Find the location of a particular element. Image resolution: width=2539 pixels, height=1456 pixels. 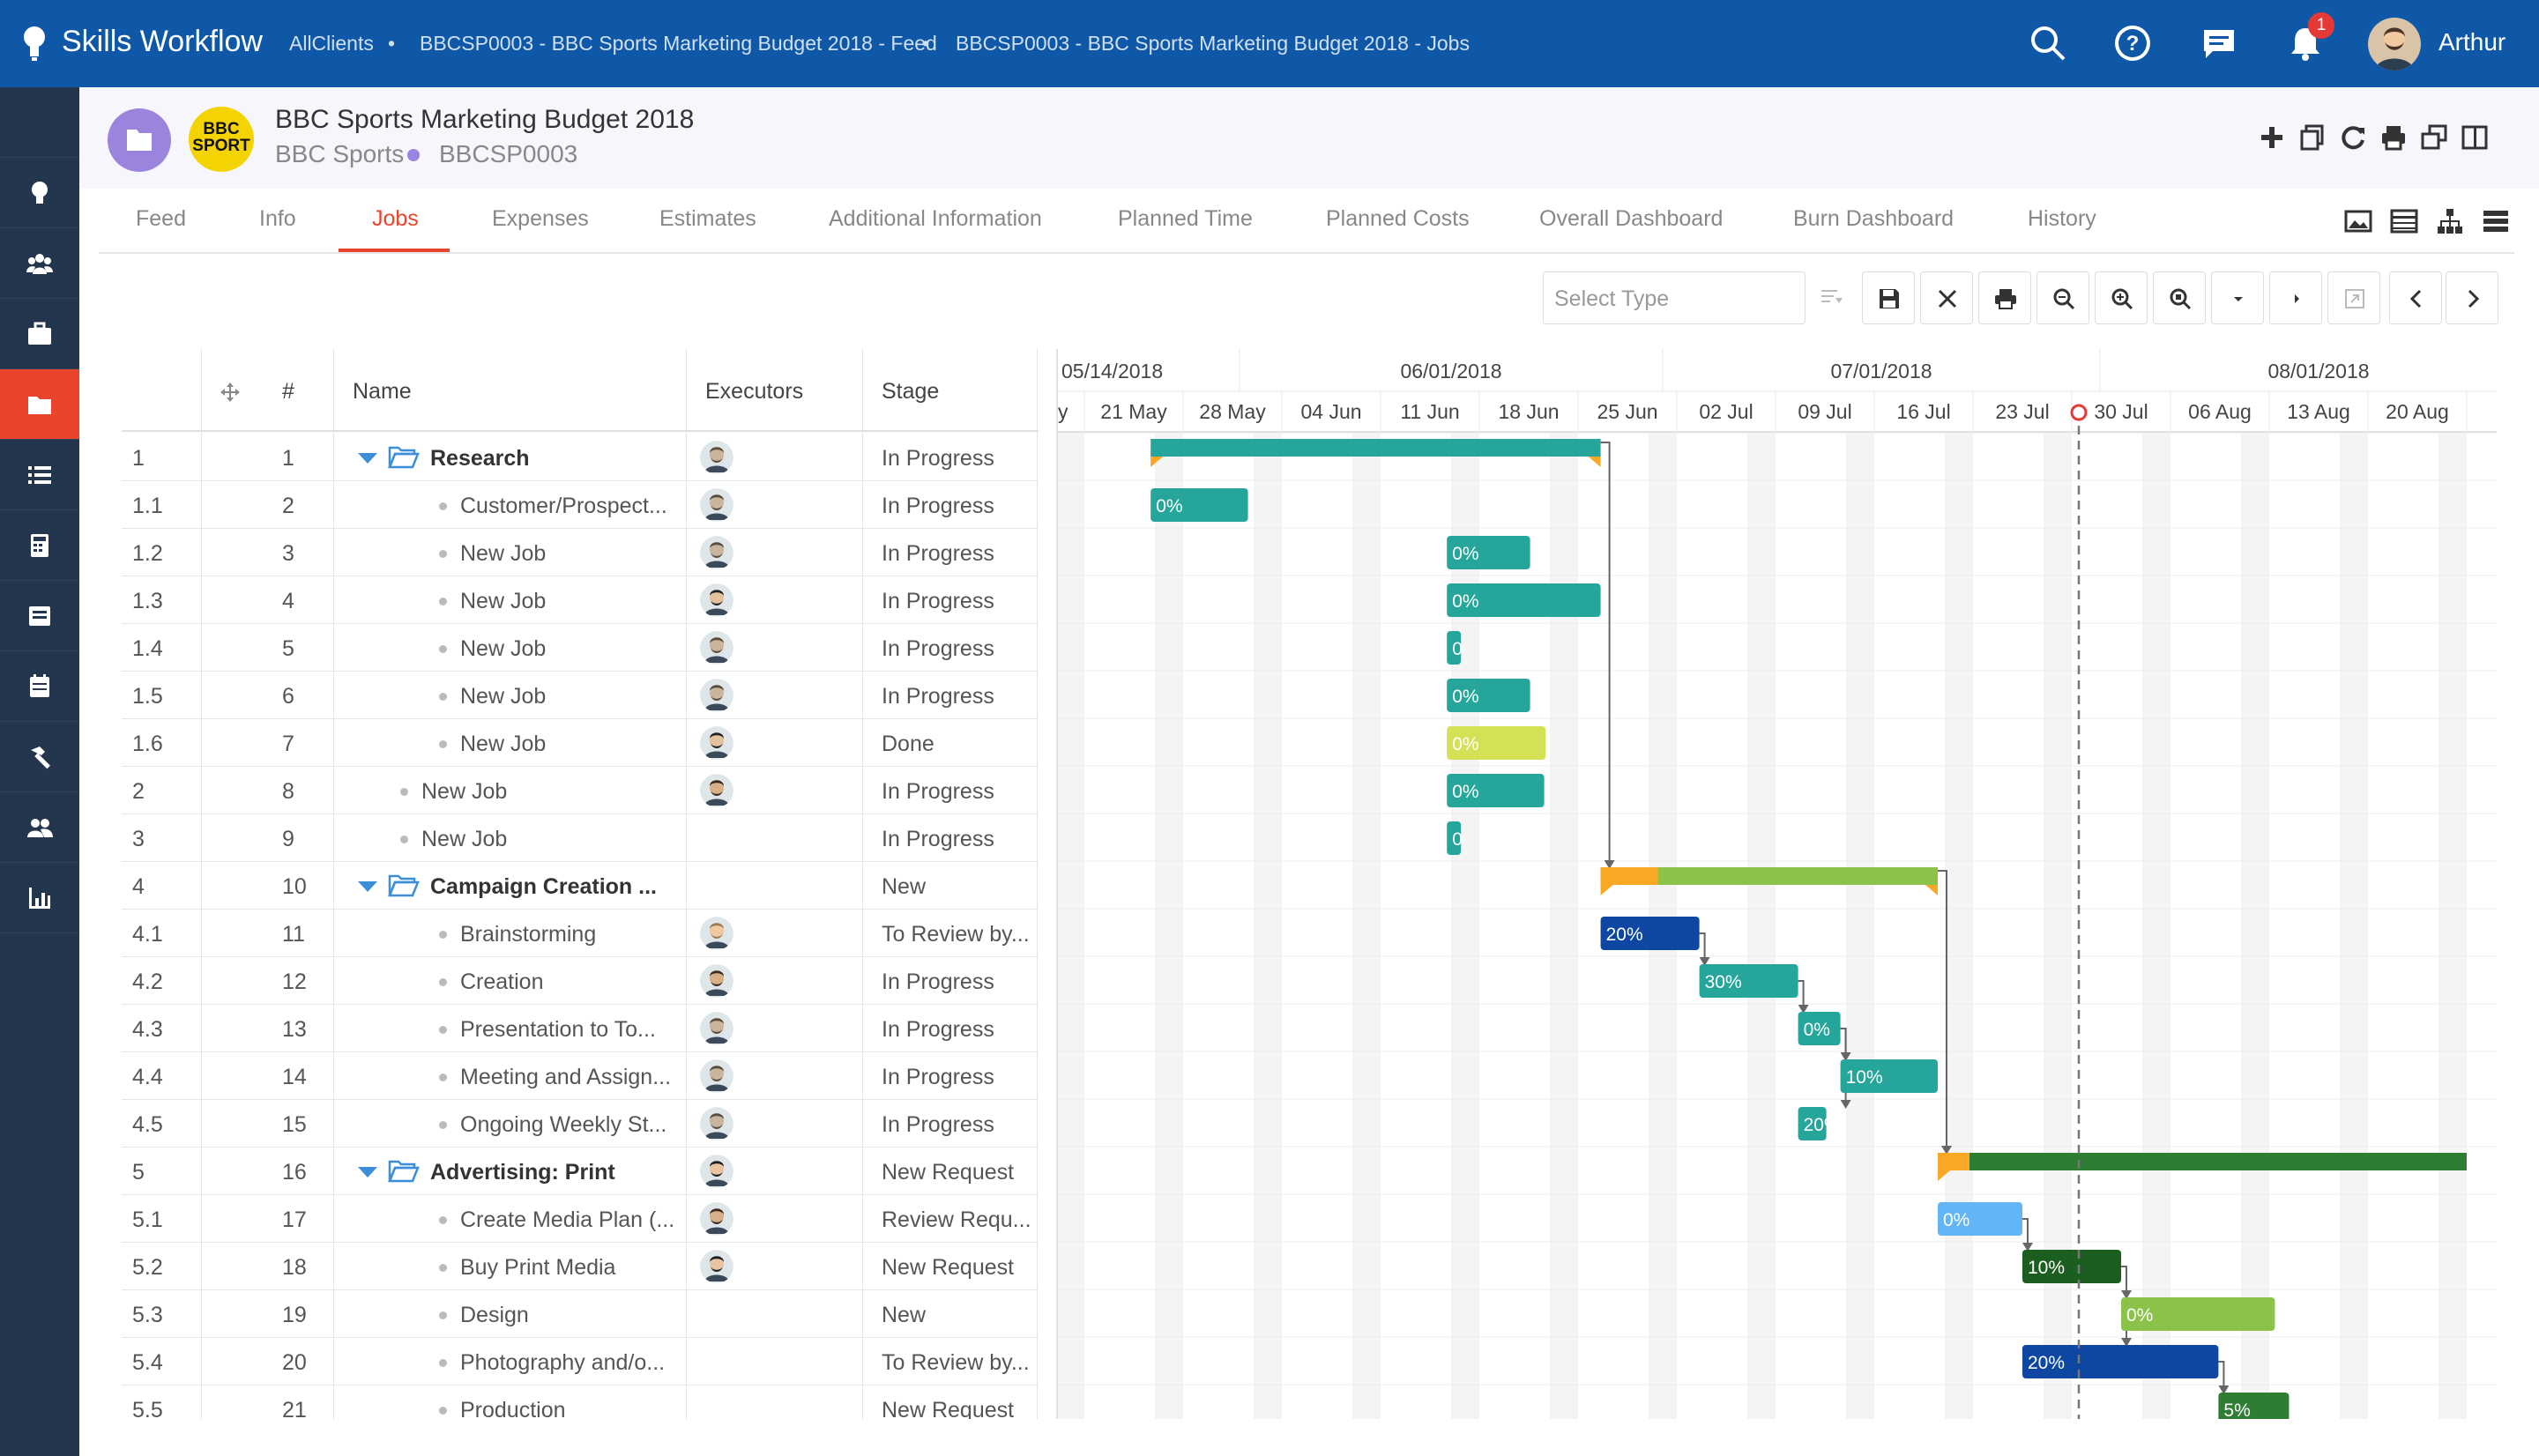

more-options-button is located at coordinates (2237, 297).